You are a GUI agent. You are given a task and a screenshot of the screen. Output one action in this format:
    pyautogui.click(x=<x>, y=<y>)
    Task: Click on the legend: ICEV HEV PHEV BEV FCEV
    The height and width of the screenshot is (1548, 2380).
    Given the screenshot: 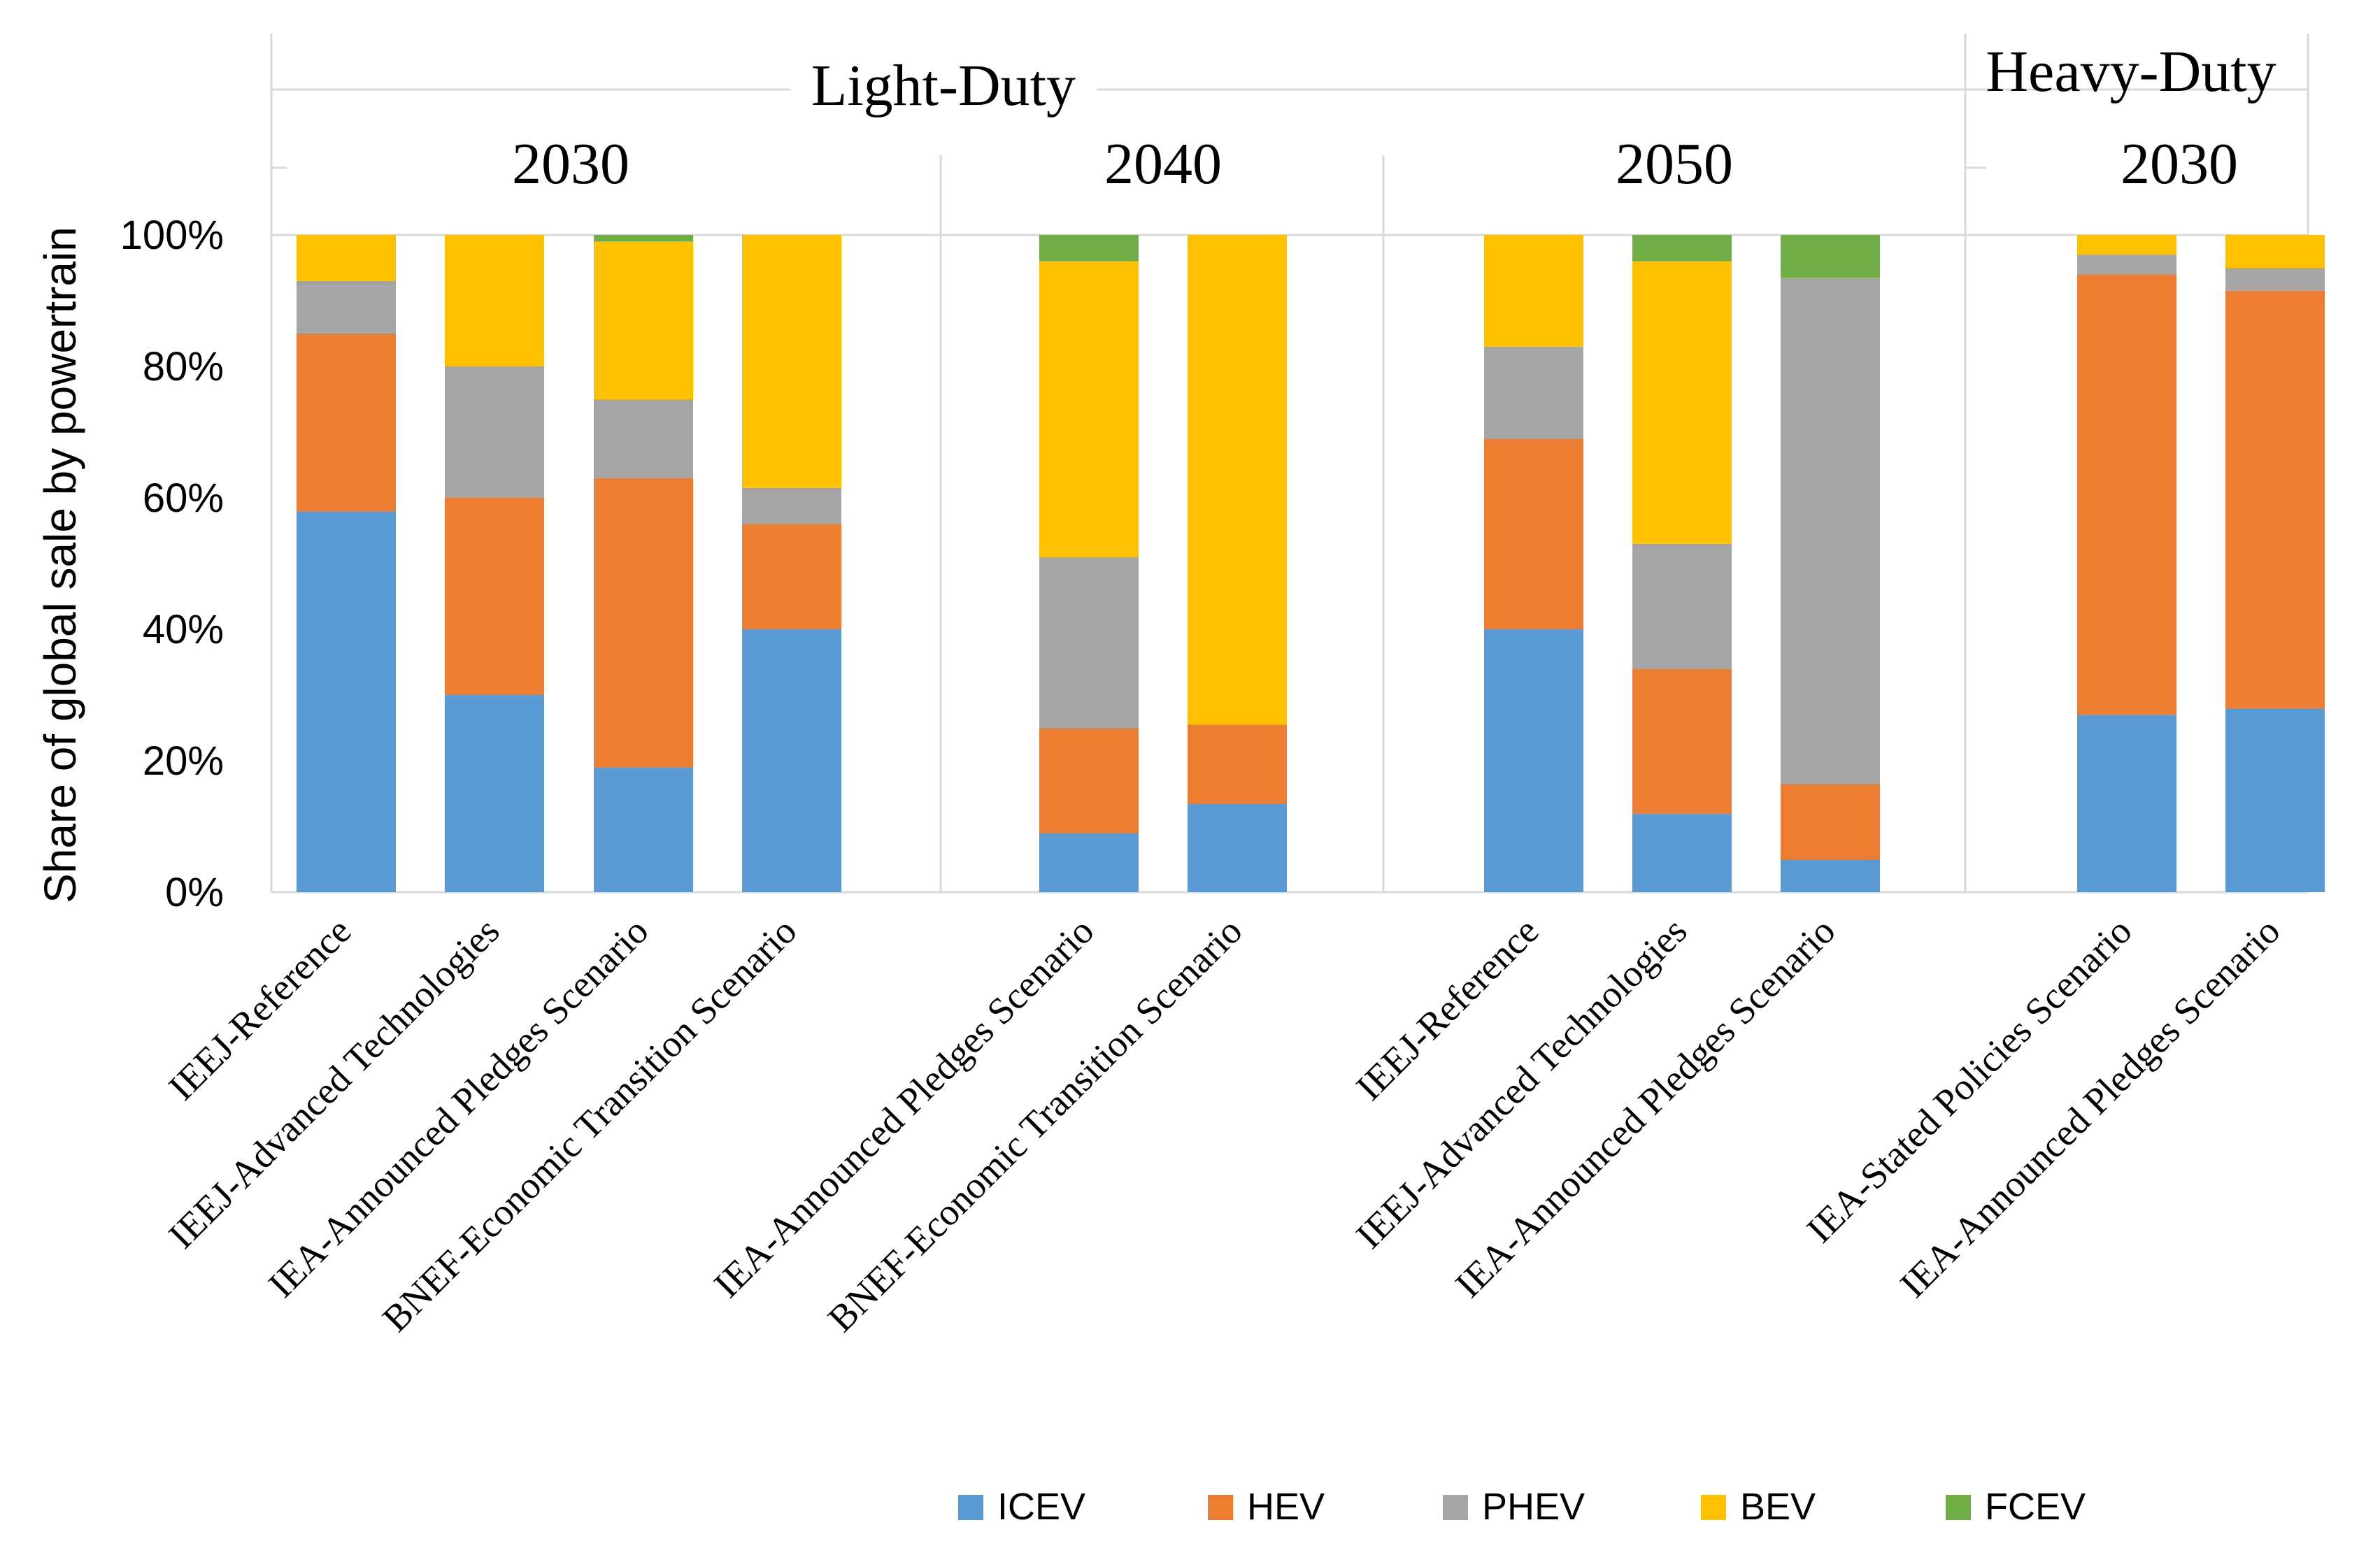 What is the action you would take?
    pyautogui.click(x=1522, y=1507)
    